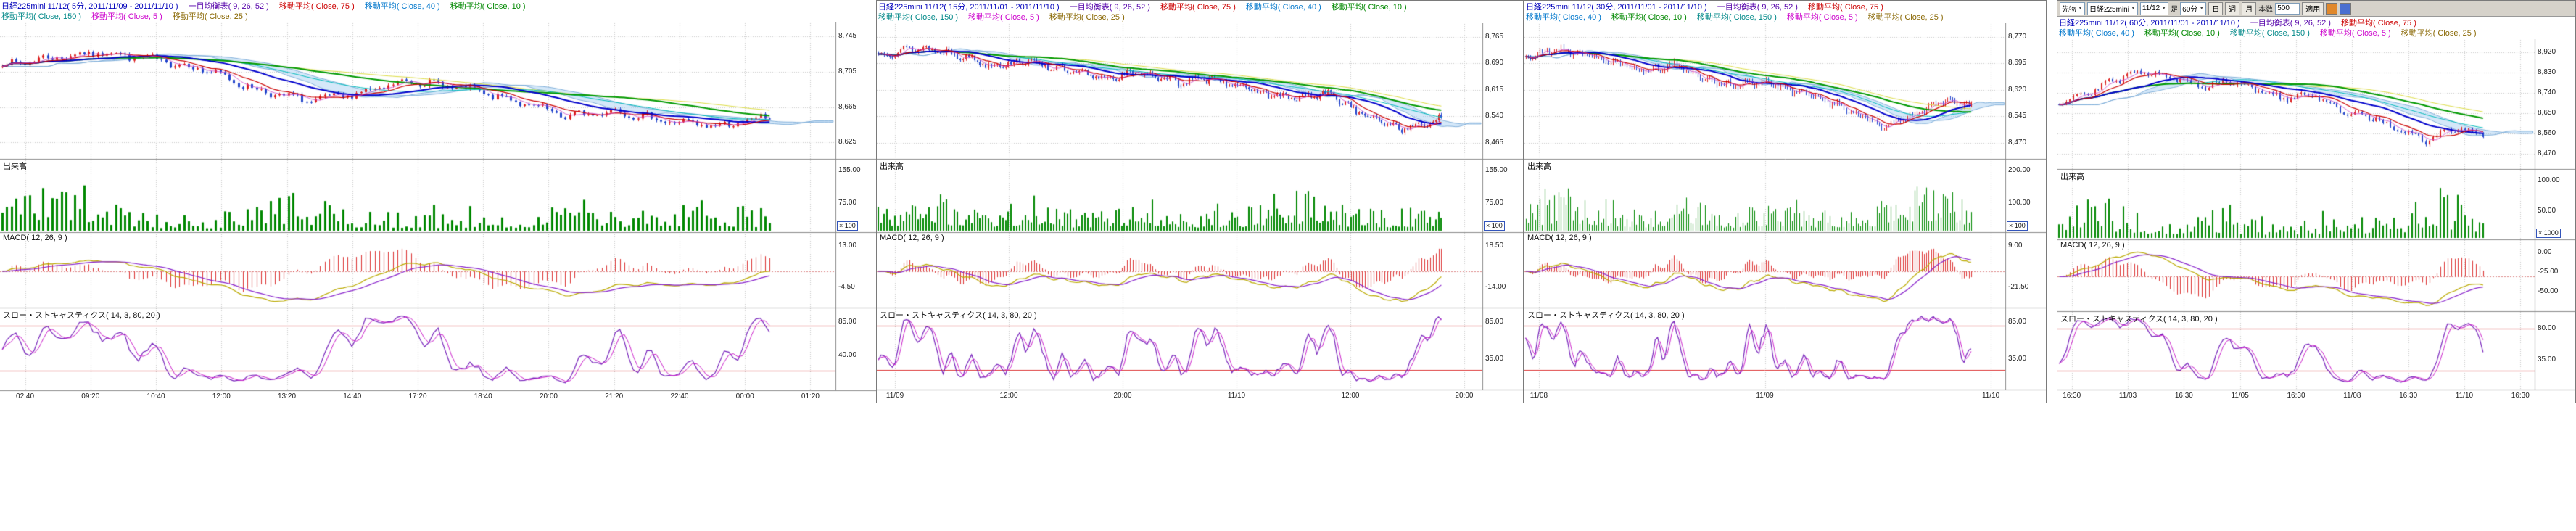 Image resolution: width=2576 pixels, height=531 pixels. Describe the element at coordinates (614, 396) in the screenshot. I see `time-axis-label: 21:20` at that location.